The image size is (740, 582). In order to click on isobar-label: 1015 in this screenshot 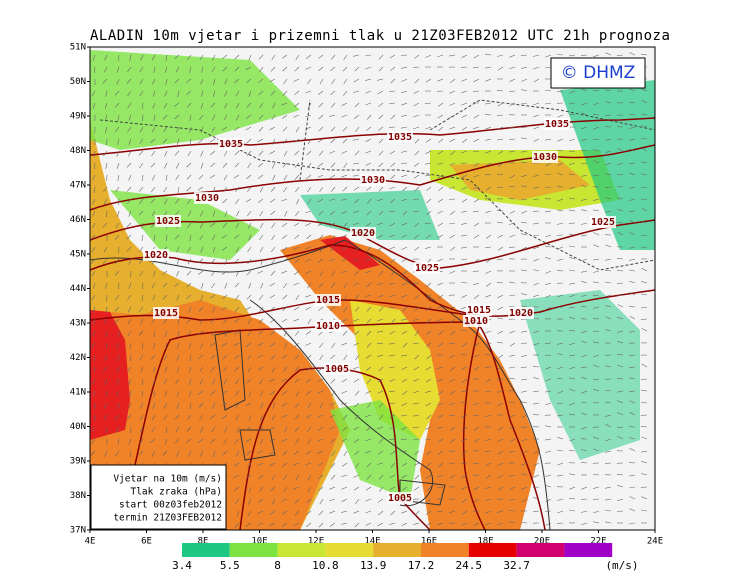, I will do `click(166, 313)`.